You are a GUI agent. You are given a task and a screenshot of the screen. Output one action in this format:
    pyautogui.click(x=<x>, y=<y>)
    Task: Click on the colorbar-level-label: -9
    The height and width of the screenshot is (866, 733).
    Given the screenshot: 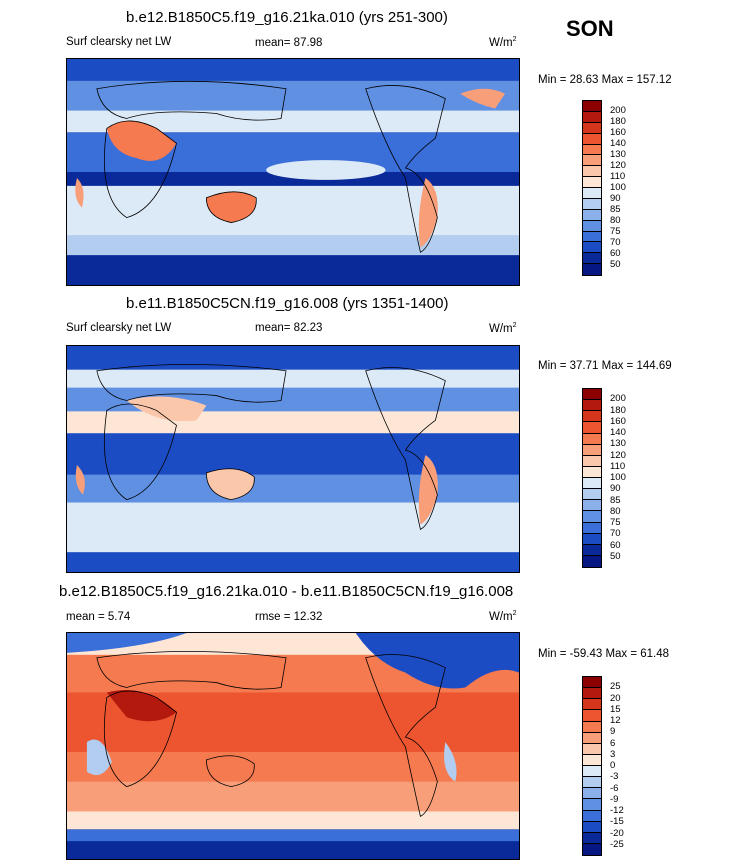 What is the action you would take?
    pyautogui.click(x=614, y=799)
    